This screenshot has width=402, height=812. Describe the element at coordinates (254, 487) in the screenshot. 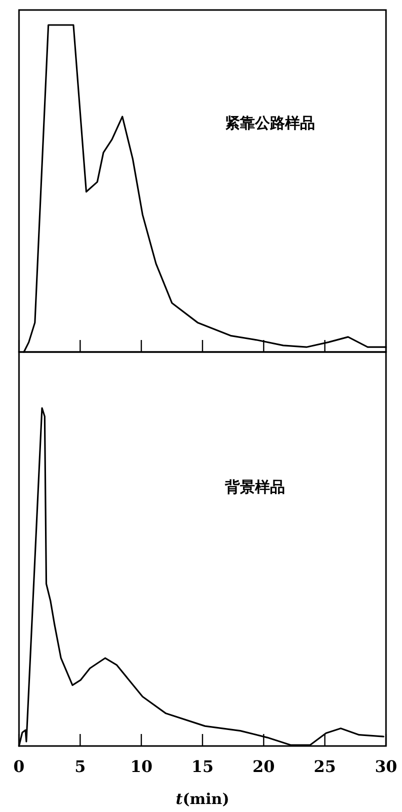

I see `annotation: 背景样品` at that location.